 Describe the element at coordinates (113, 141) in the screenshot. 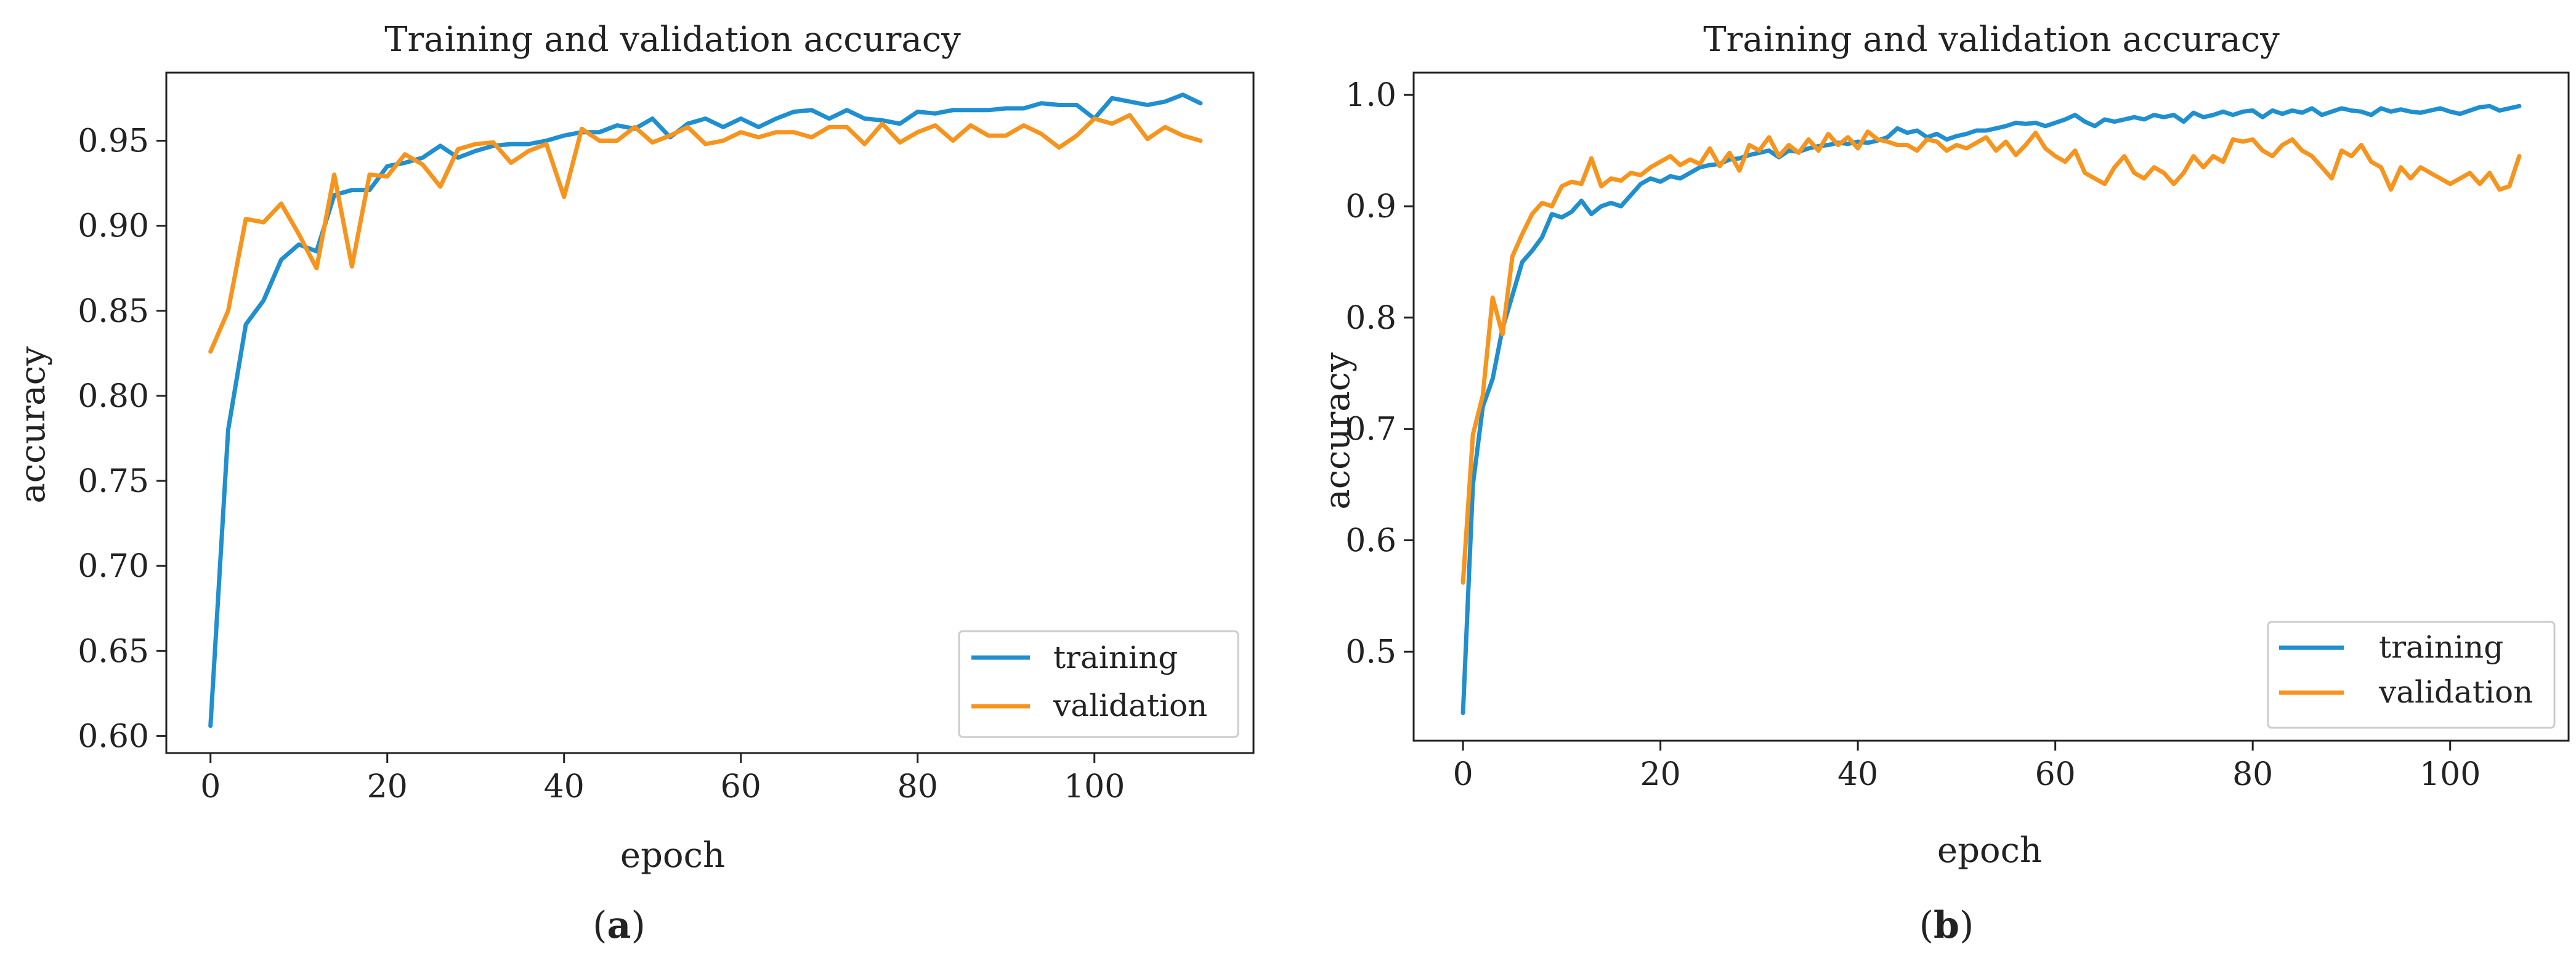

I see `y-tick-label: 0.95` at that location.